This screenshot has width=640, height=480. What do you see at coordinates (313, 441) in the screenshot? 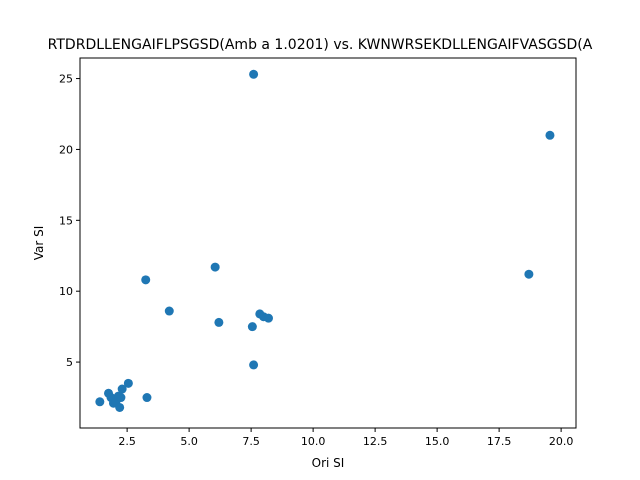
I see `x-tick-label: 10.0` at bounding box center [313, 441].